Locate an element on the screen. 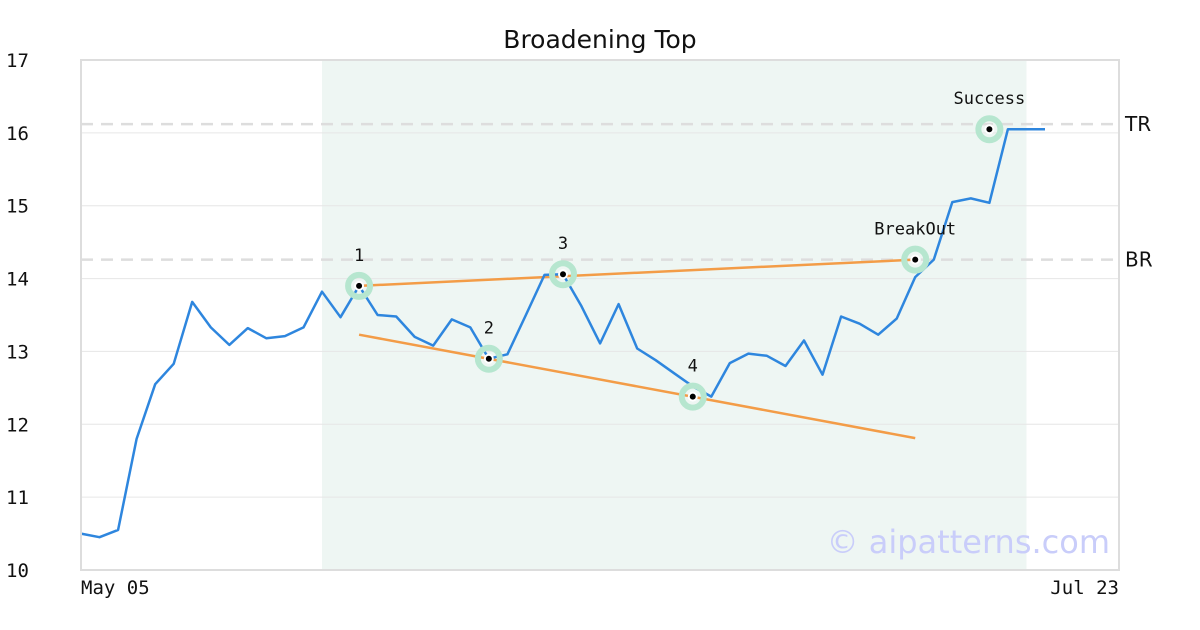 Image resolution: width=1200 pixels, height=630 pixels. marker-label: 1 is located at coordinates (359, 256).